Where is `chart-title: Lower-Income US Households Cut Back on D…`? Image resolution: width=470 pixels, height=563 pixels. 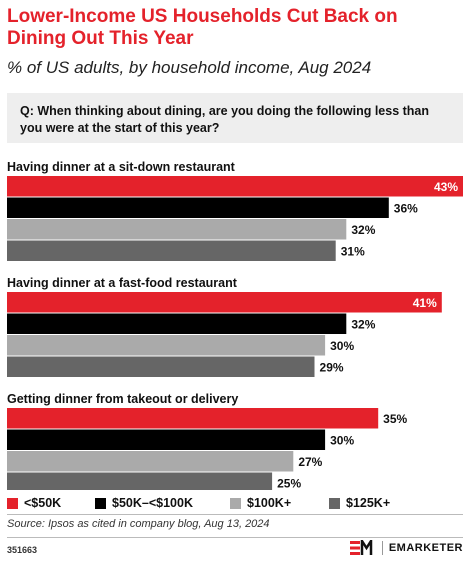 chart-title: Lower-Income US Households Cut Back on D… is located at coordinates (202, 27).